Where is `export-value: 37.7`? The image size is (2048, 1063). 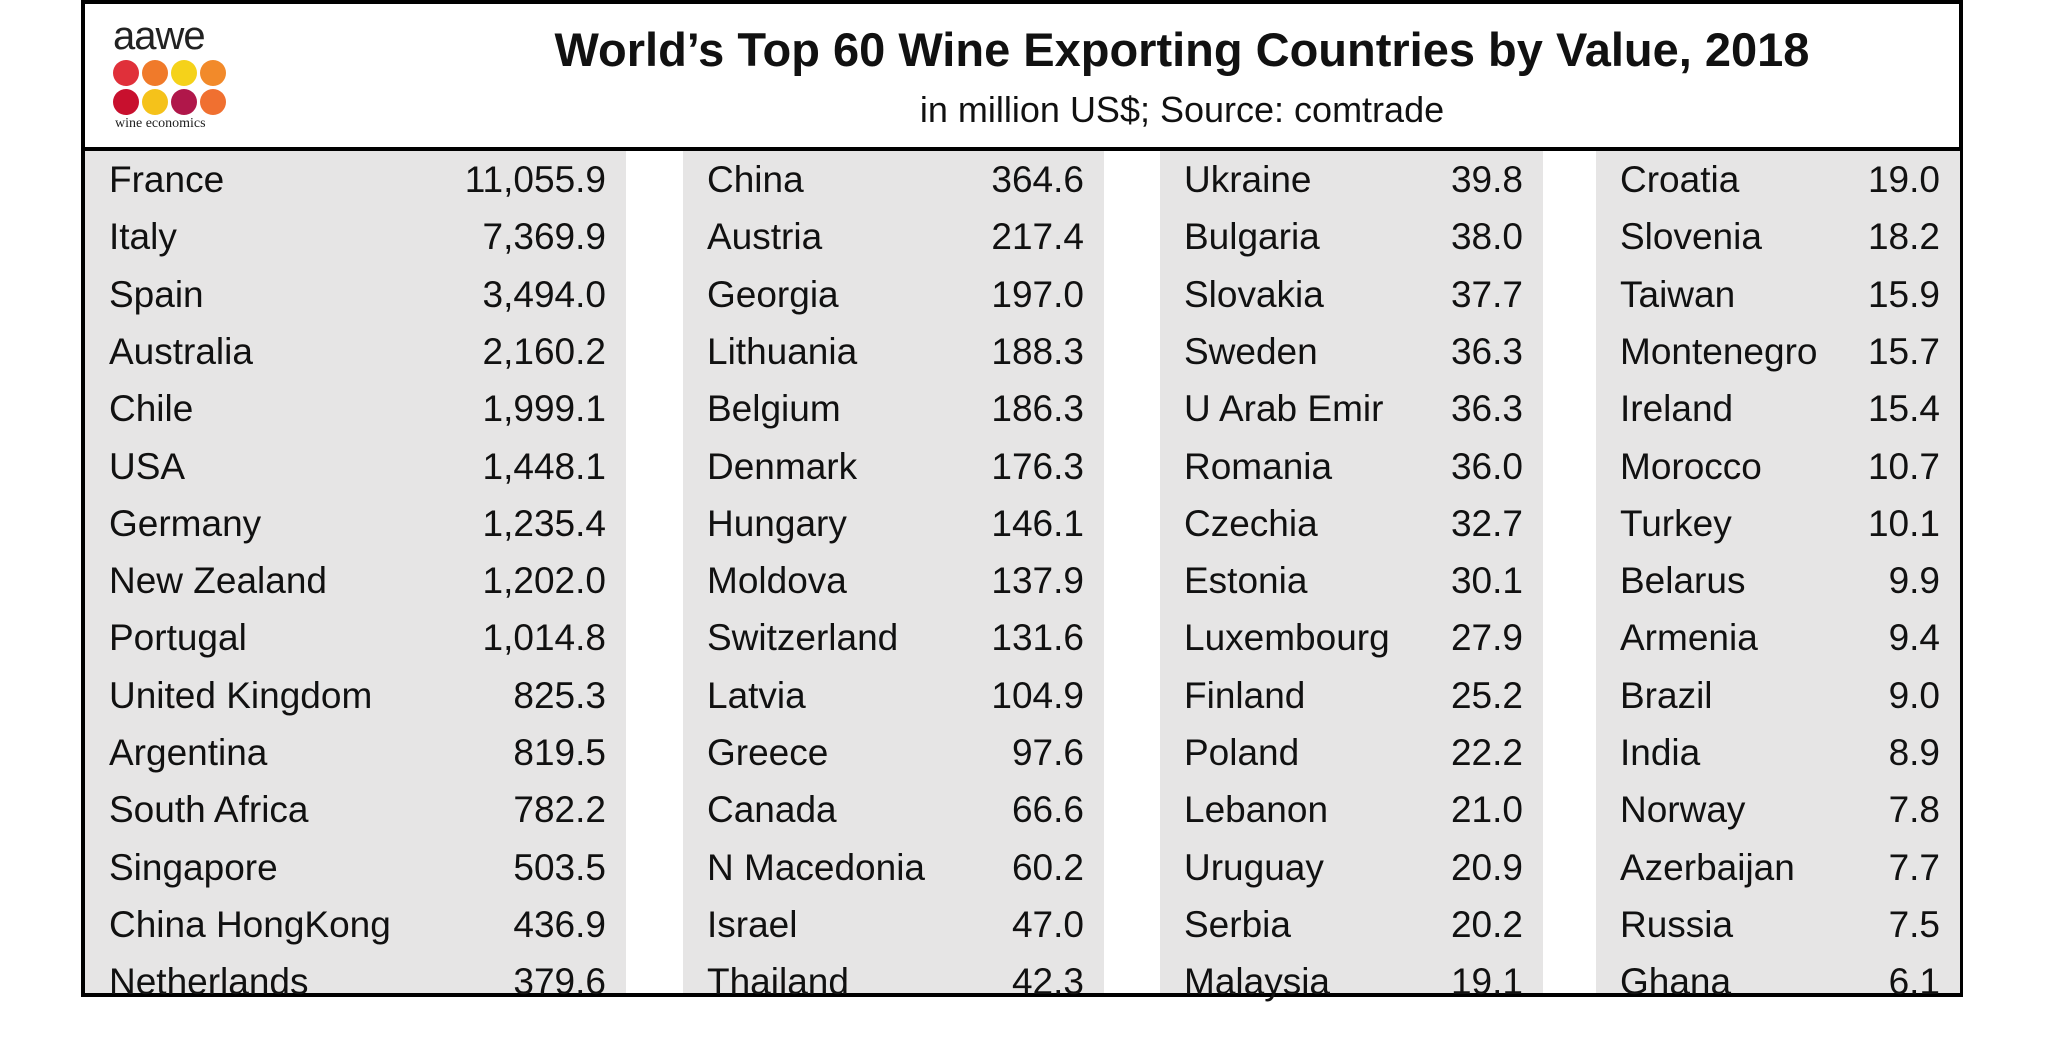 export-value: 37.7 is located at coordinates (1486, 294).